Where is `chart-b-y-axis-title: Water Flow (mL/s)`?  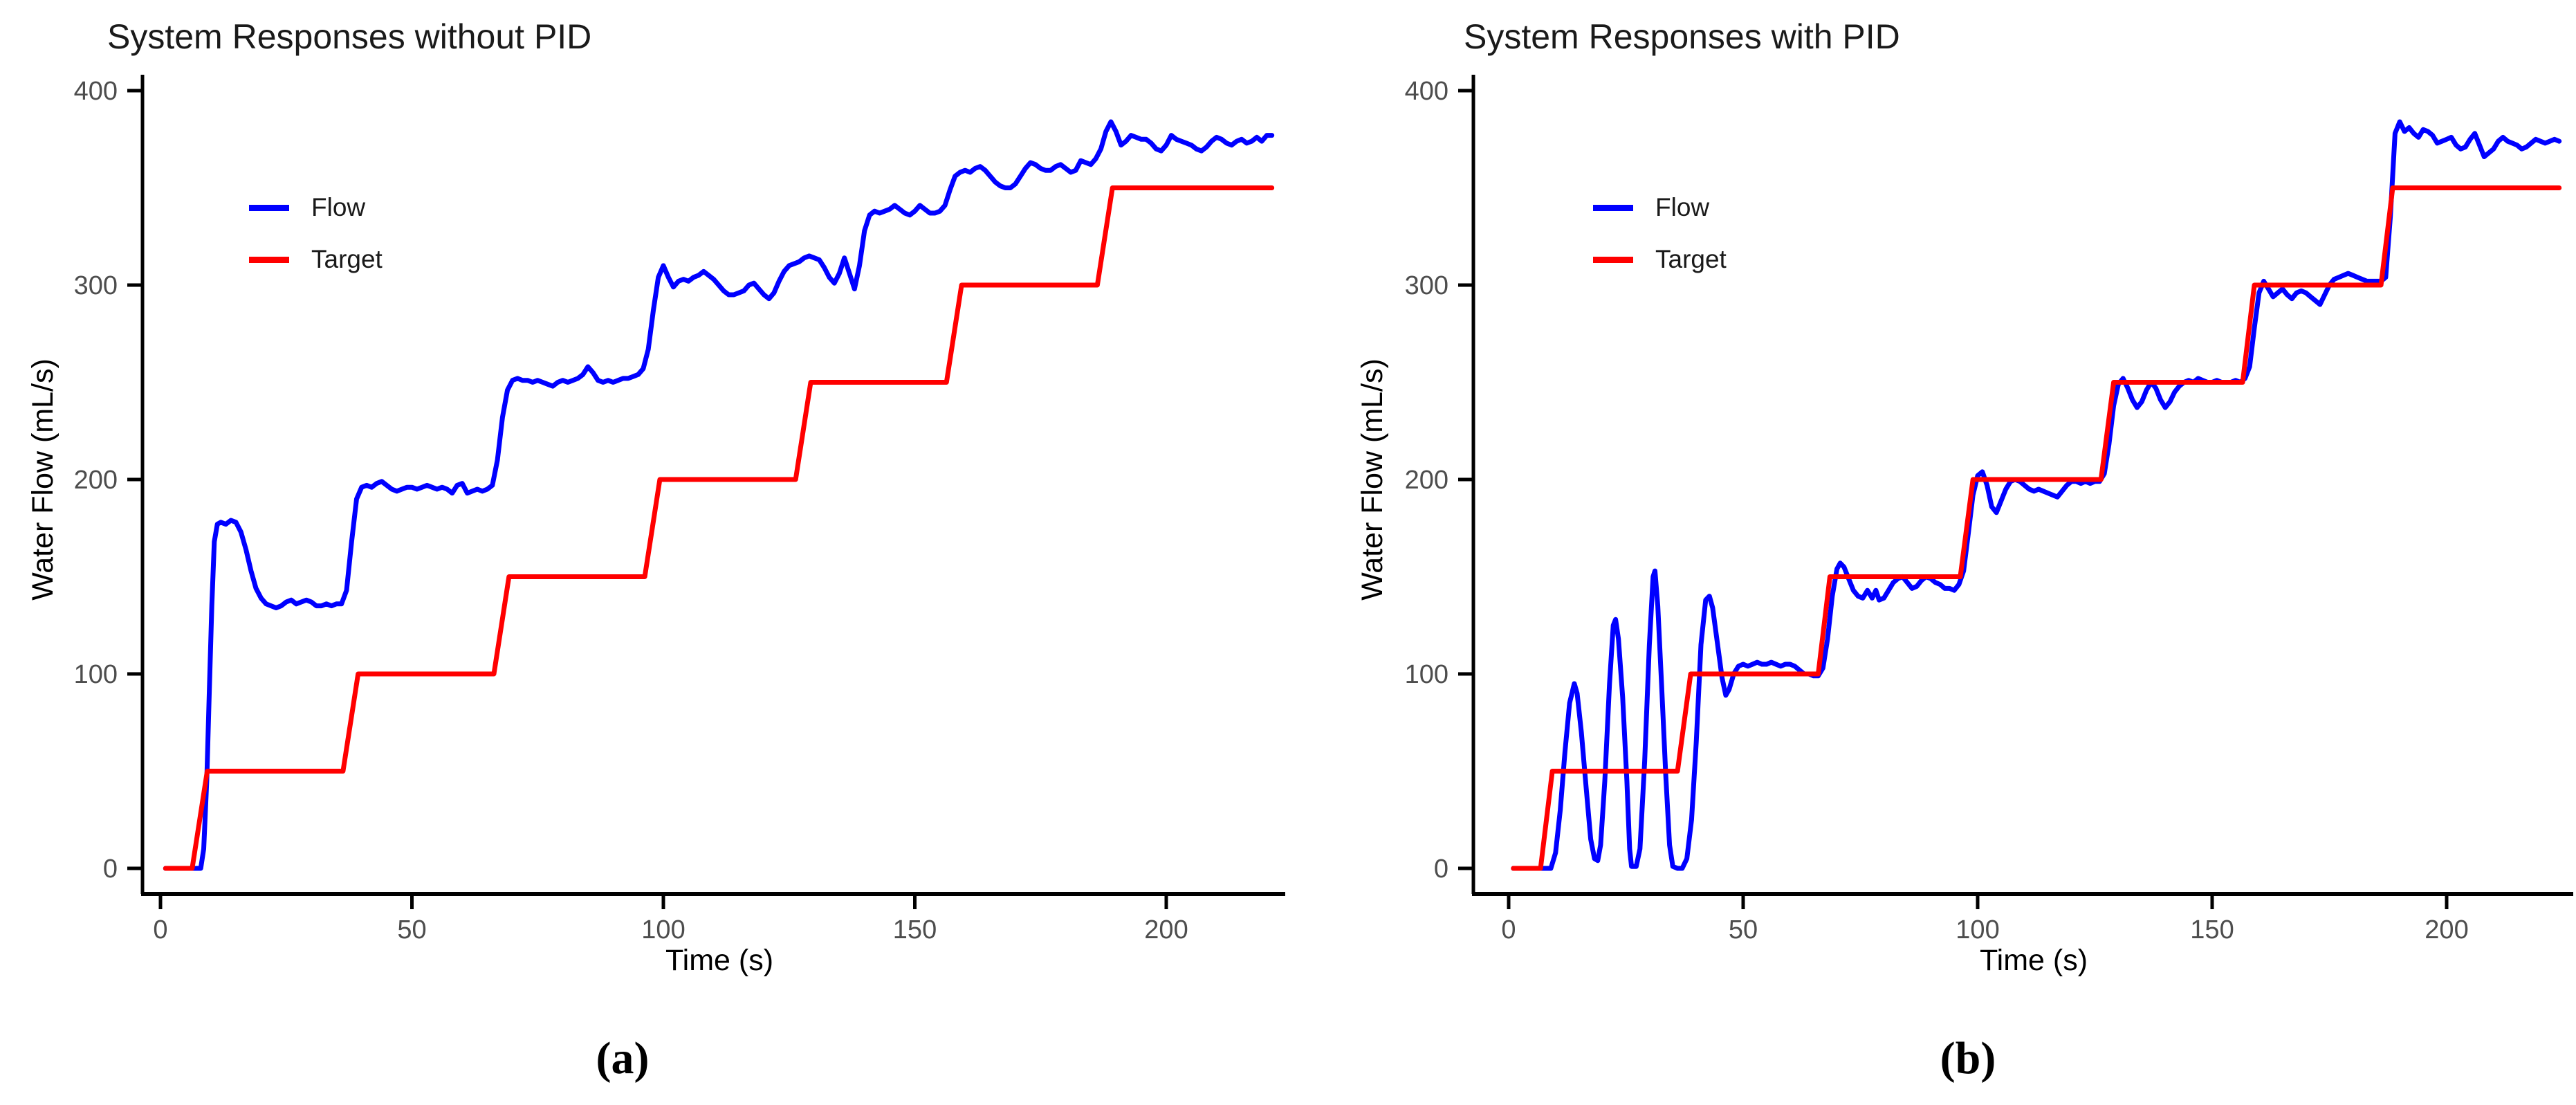
chart-b-y-axis-title: Water Flow (mL/s) is located at coordinates (1372, 479).